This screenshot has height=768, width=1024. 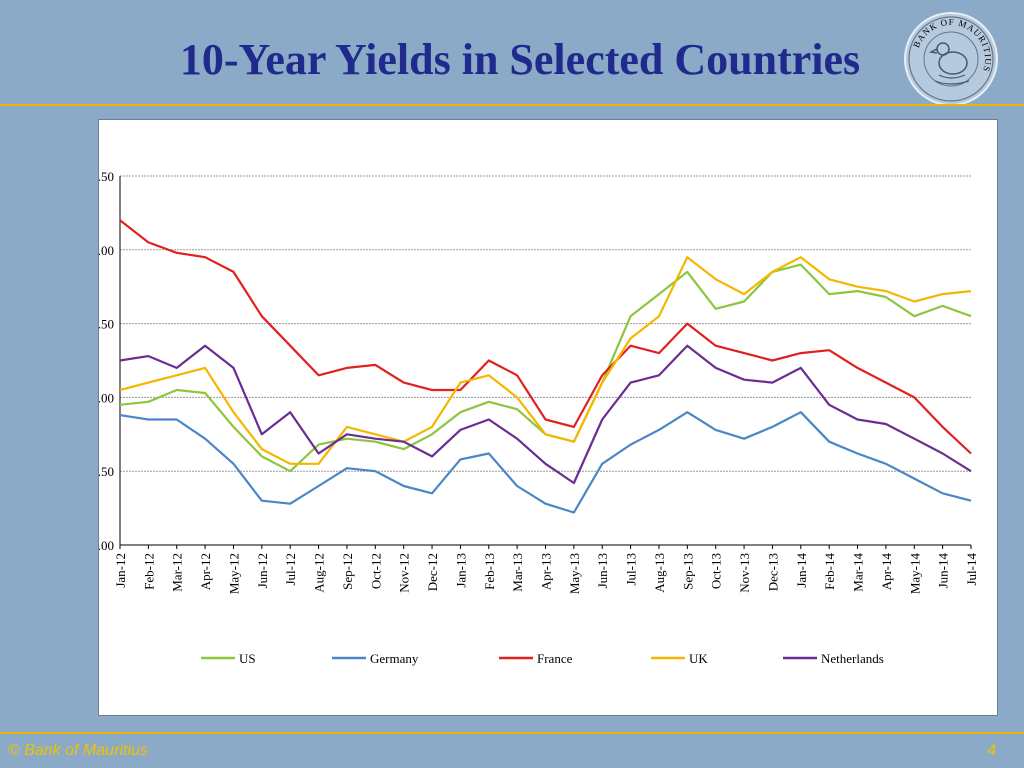 What do you see at coordinates (148, 571) in the screenshot?
I see `x-tick-label: Feb-12` at bounding box center [148, 571].